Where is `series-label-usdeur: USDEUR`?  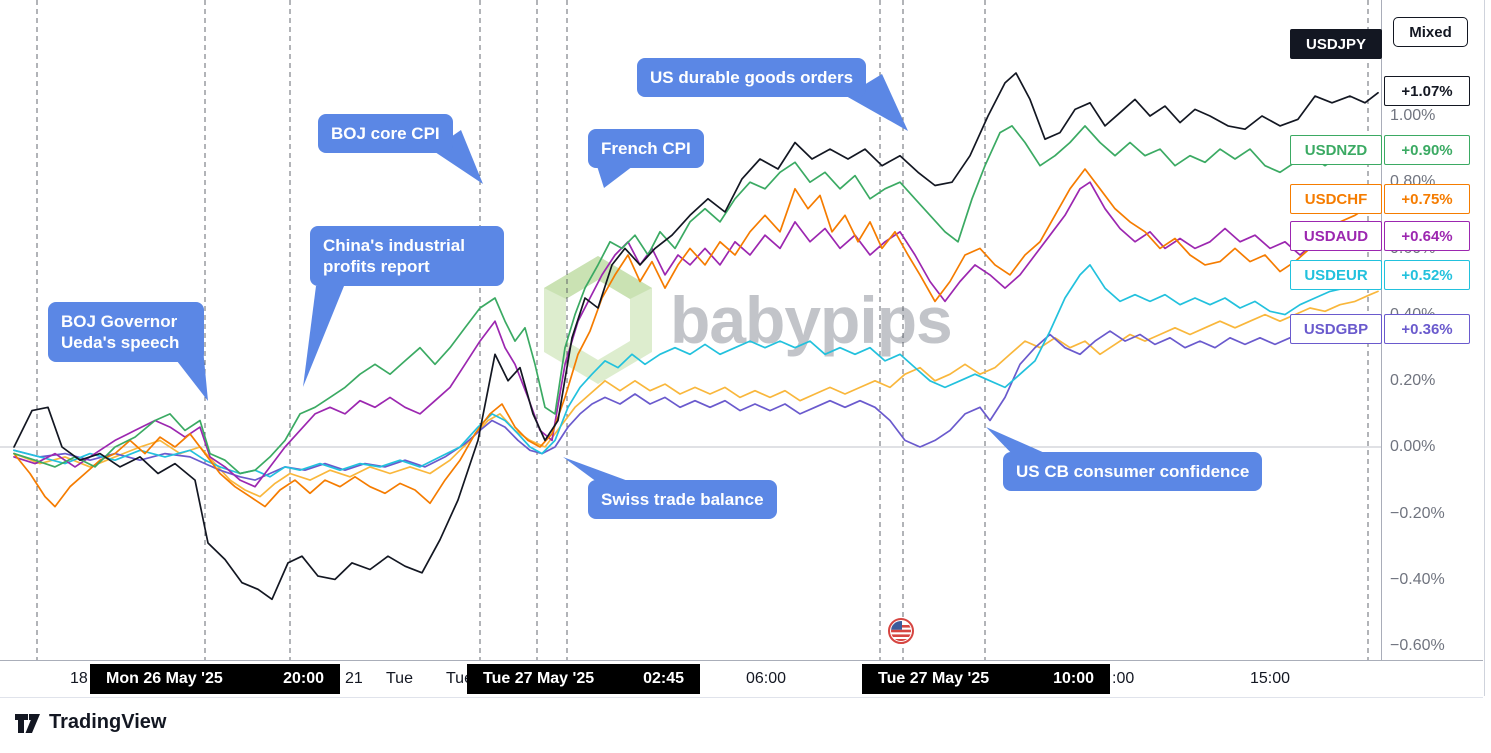
series-label-usdeur: USDEUR is located at coordinates (1336, 275).